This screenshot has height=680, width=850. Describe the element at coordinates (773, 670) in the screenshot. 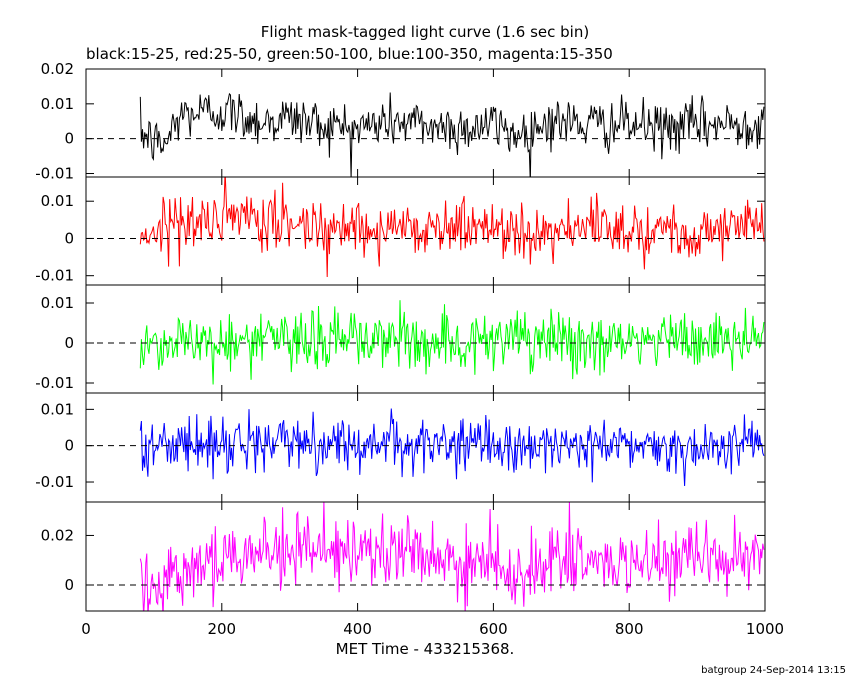

I see `footer-credit: batgroup 24-Sep-2014 13:15` at that location.